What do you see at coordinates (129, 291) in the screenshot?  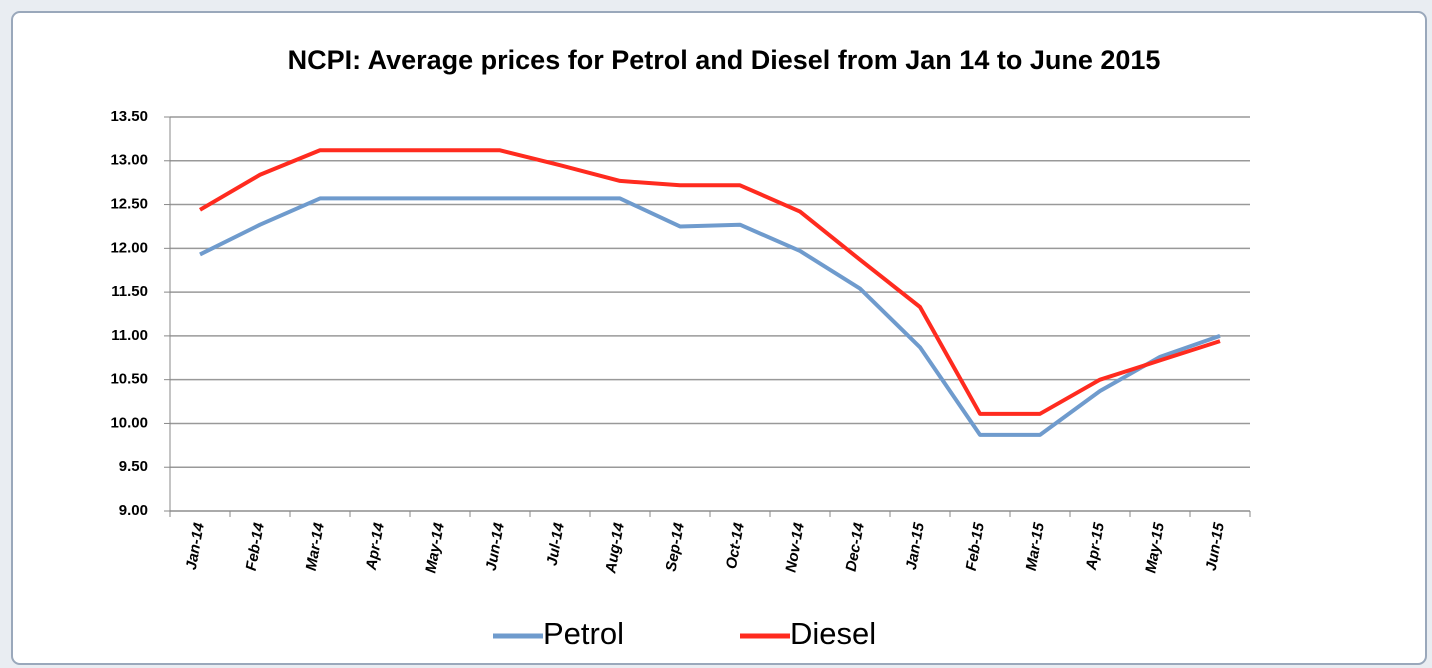 I see `y-tick-label: 11.50` at bounding box center [129, 291].